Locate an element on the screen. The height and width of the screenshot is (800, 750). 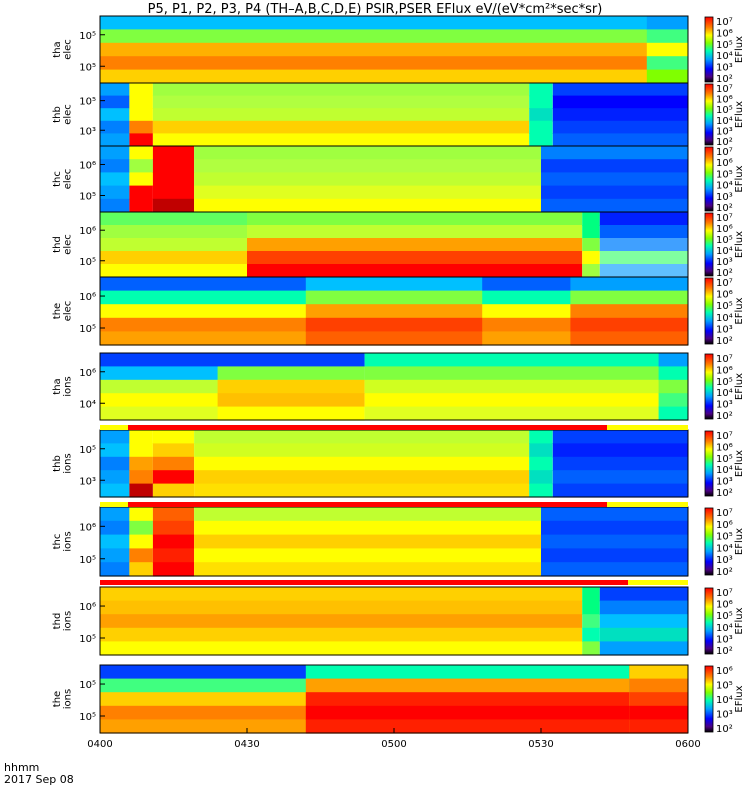
panel-label: theions is located at coordinates (63, 699).